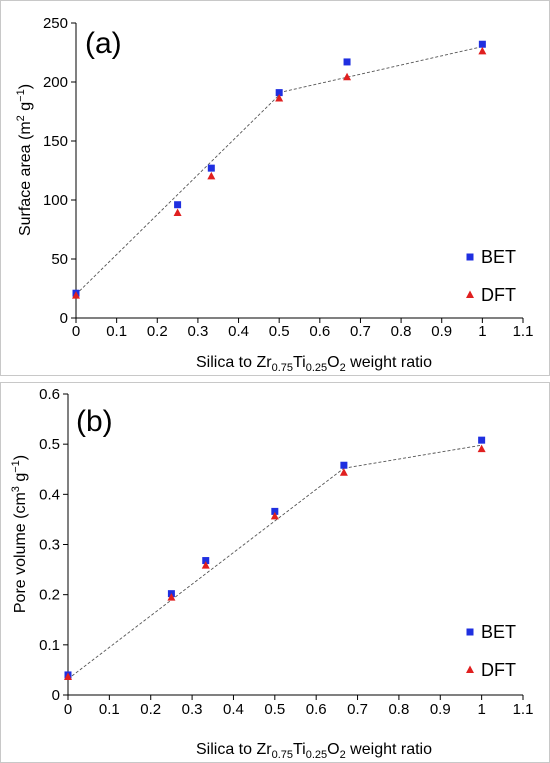  What do you see at coordinates (49, 645) in the screenshot?
I see `y-tick-label: 0.1` at bounding box center [49, 645].